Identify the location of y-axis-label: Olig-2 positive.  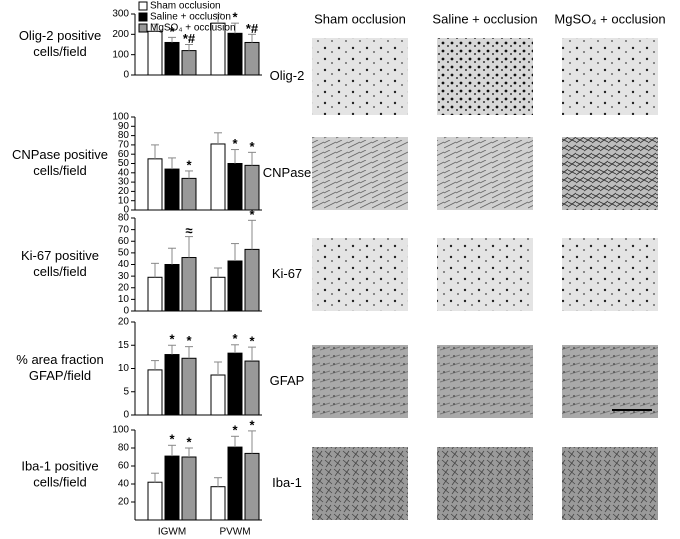
(60, 35).